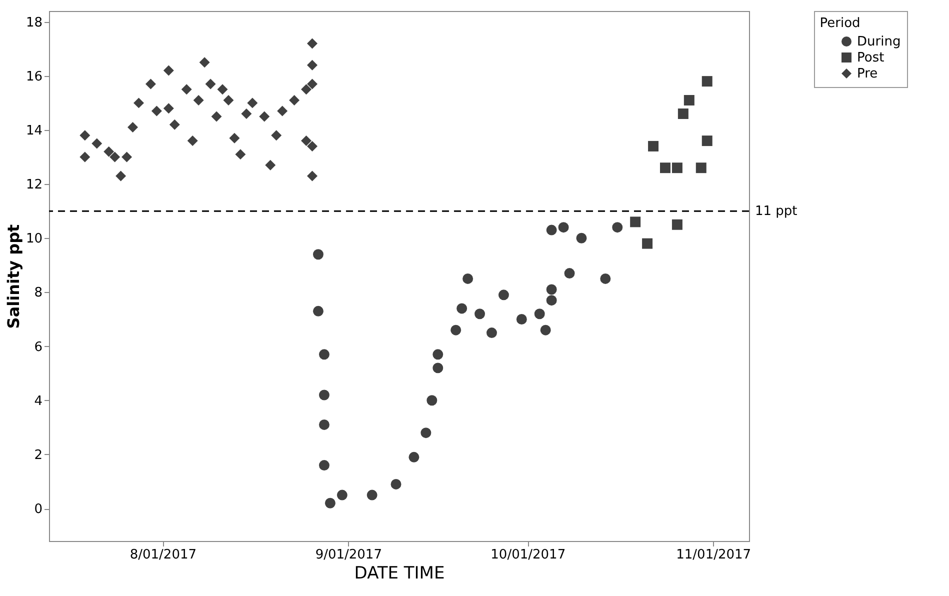 The width and height of the screenshot is (949, 596). Describe the element at coordinates (399, 574) in the screenshot. I see `x-axis-title: DATE TIME` at that location.